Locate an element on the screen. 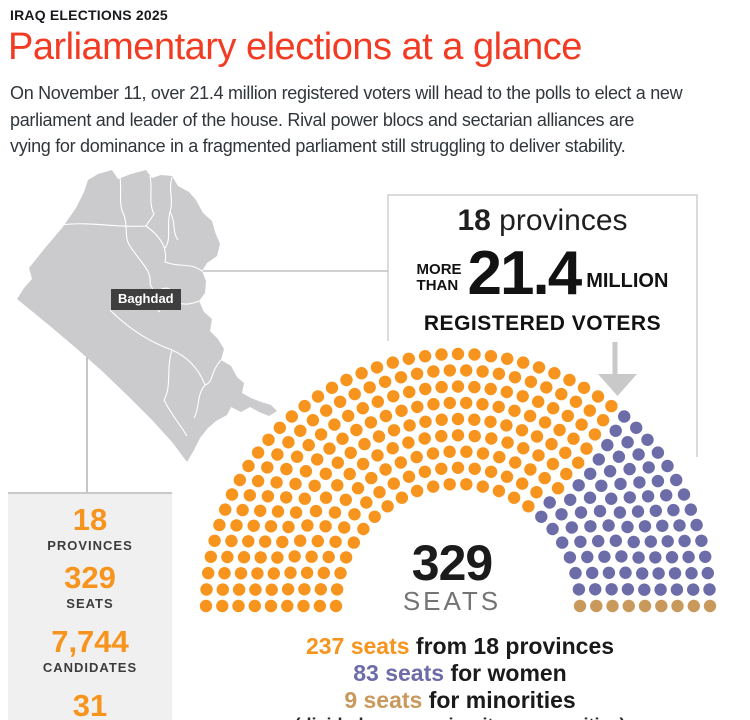  baghdad-label: Baghdad is located at coordinates (146, 299).